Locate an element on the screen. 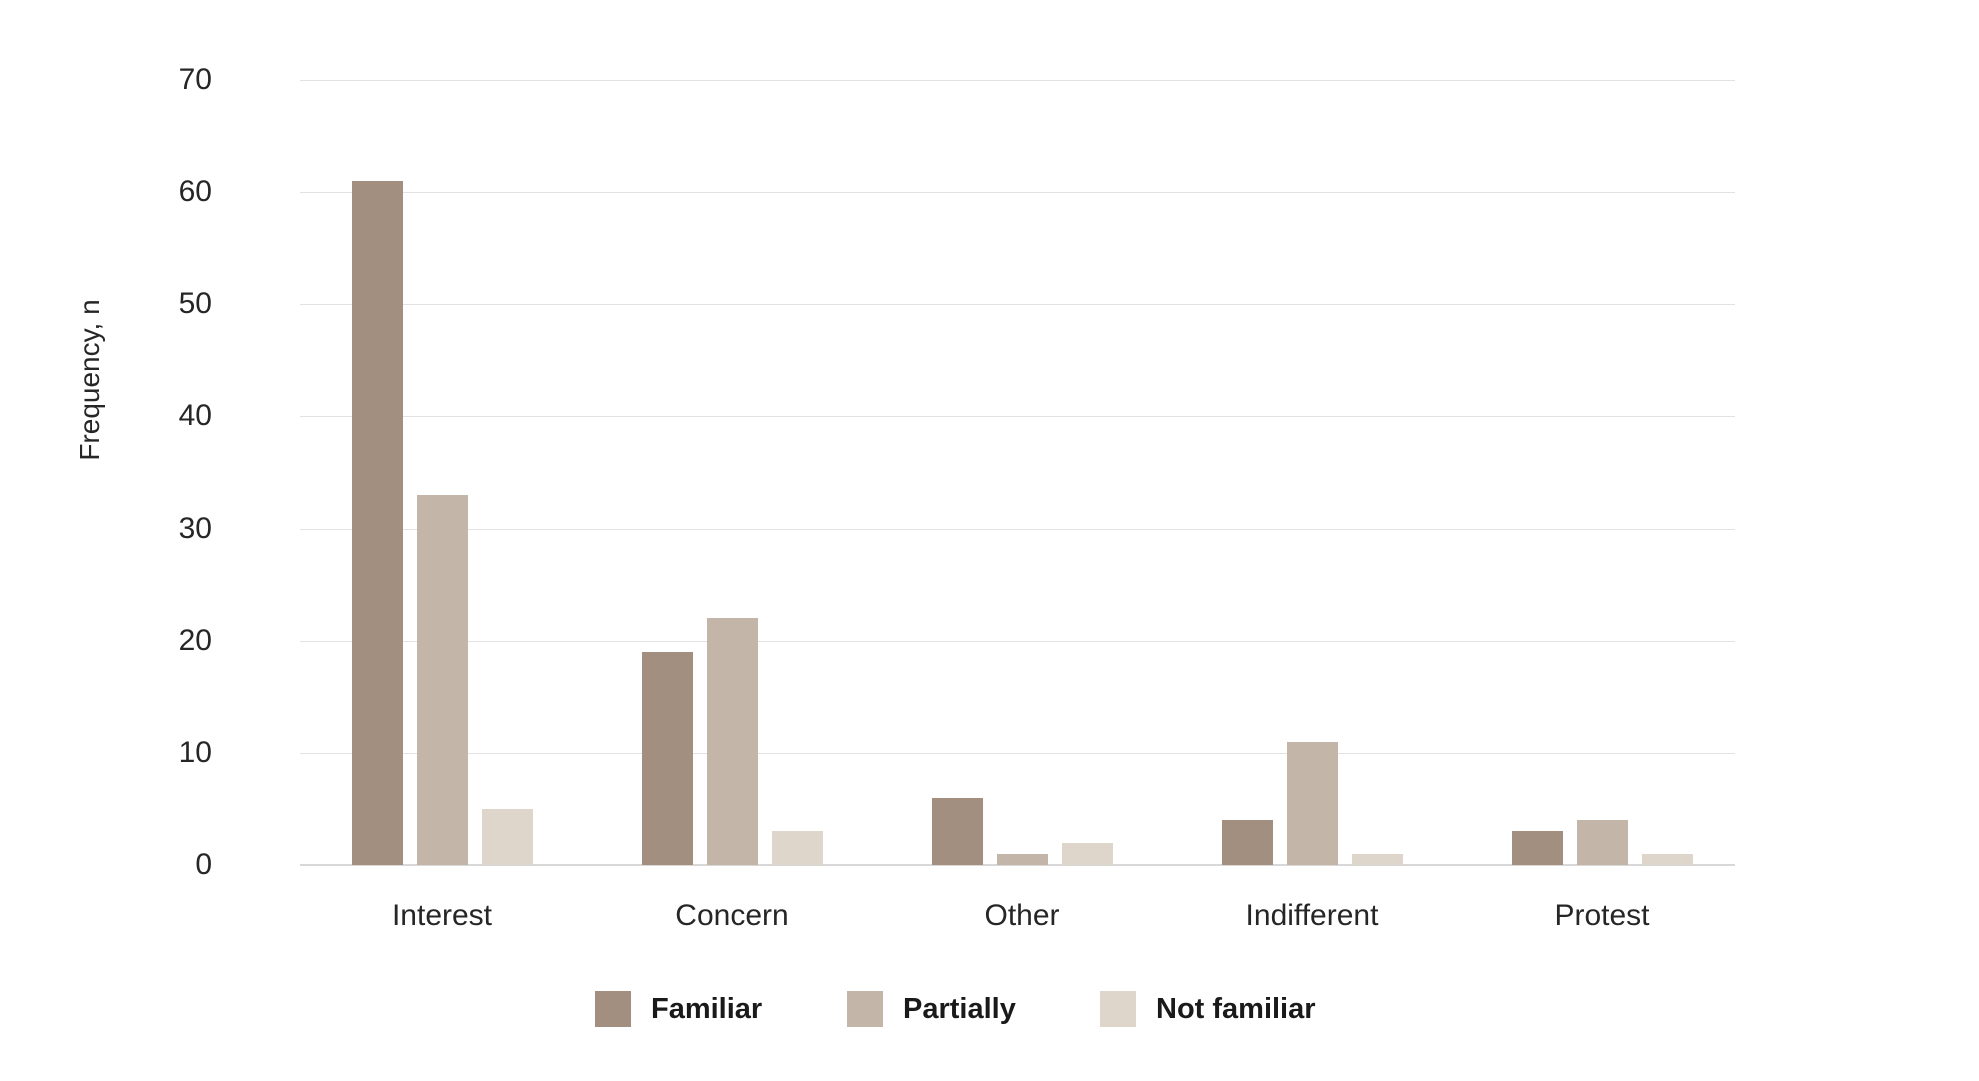 The width and height of the screenshot is (1979, 1081). bar-familiar-interest is located at coordinates (377, 522).